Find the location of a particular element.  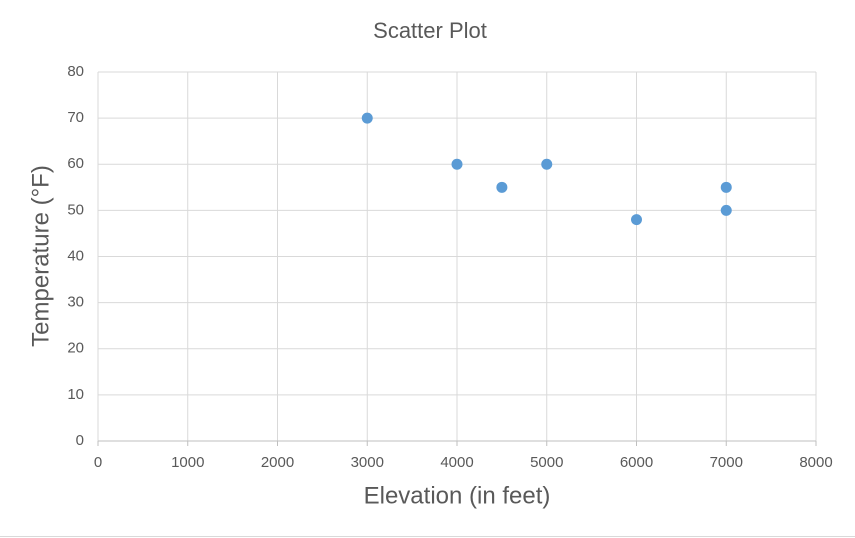

y-tick-label: 60 is located at coordinates (75, 163).